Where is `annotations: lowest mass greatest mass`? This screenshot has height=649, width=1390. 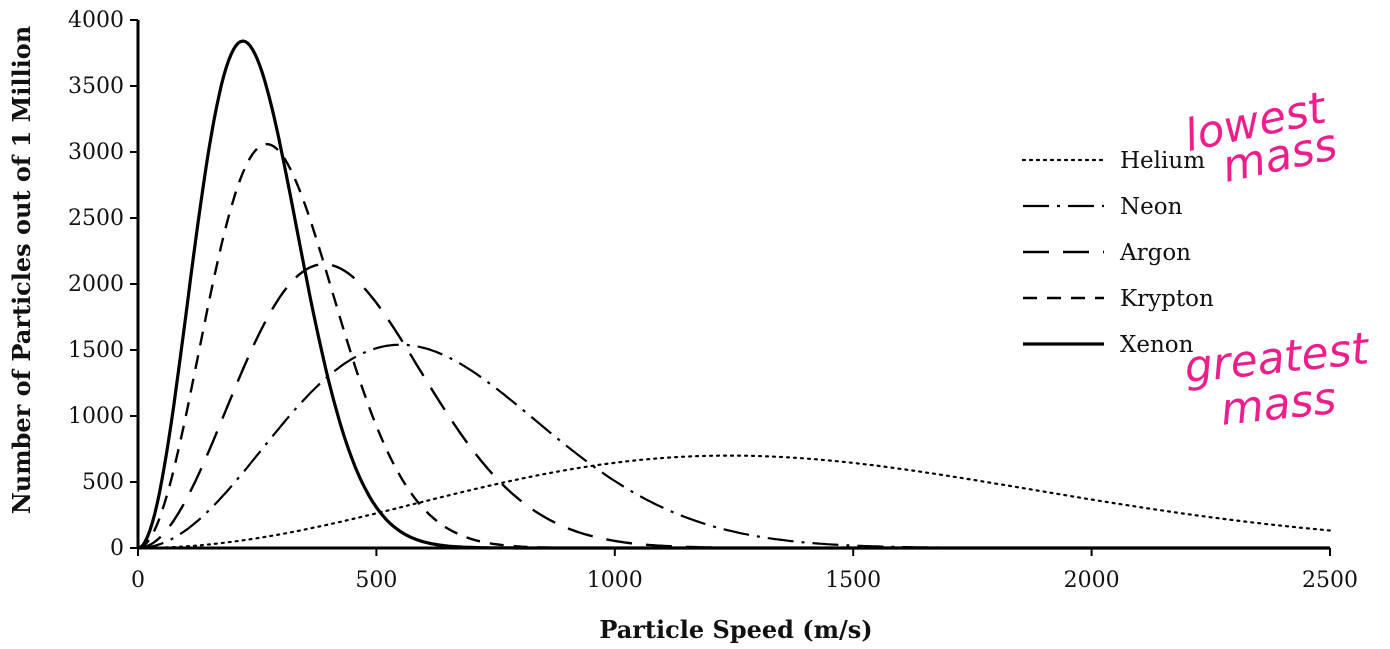
annotations: lowest mass greatest mass is located at coordinates (1285, 259).